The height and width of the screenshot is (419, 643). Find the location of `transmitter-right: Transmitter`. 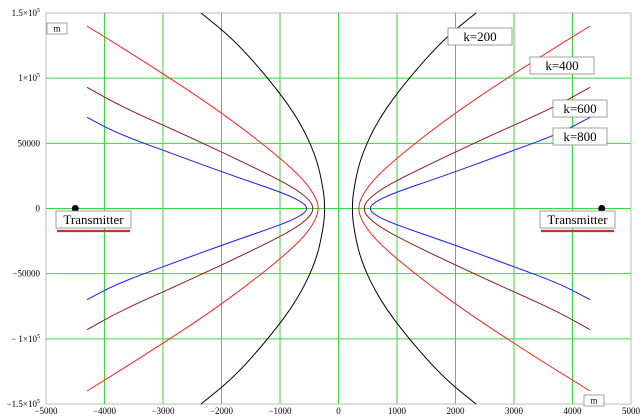

transmitter-right: Transmitter is located at coordinates (577, 219).